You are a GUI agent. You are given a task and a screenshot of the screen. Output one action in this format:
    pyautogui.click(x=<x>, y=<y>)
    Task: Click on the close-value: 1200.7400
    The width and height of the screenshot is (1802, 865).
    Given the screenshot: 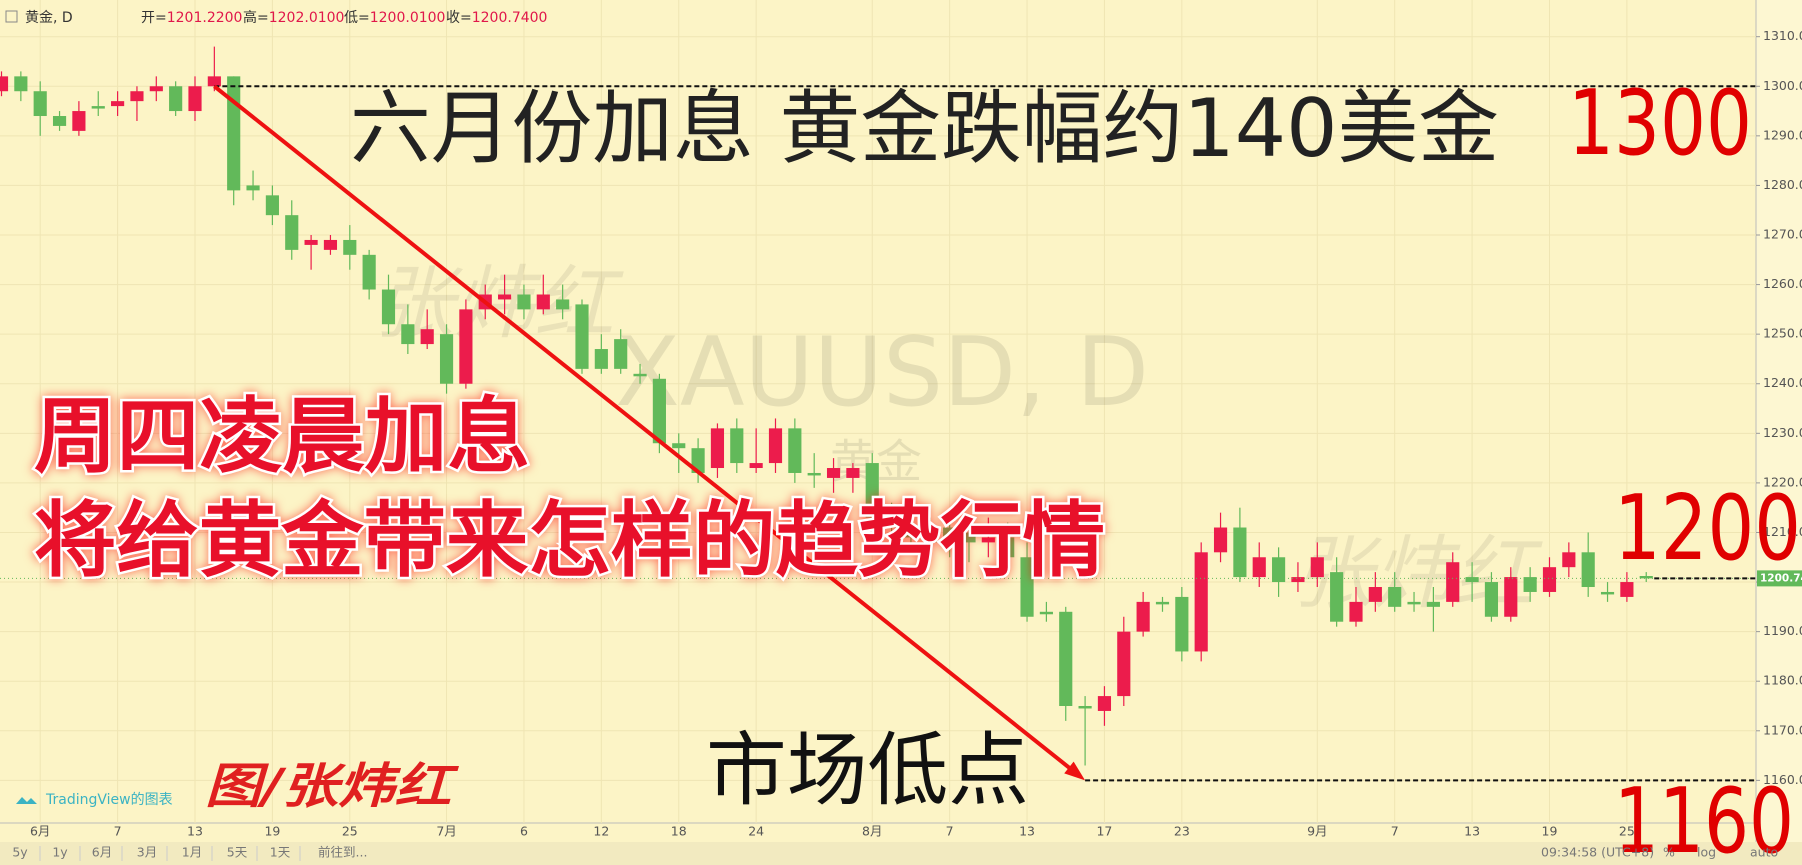 What is the action you would take?
    pyautogui.click(x=510, y=18)
    